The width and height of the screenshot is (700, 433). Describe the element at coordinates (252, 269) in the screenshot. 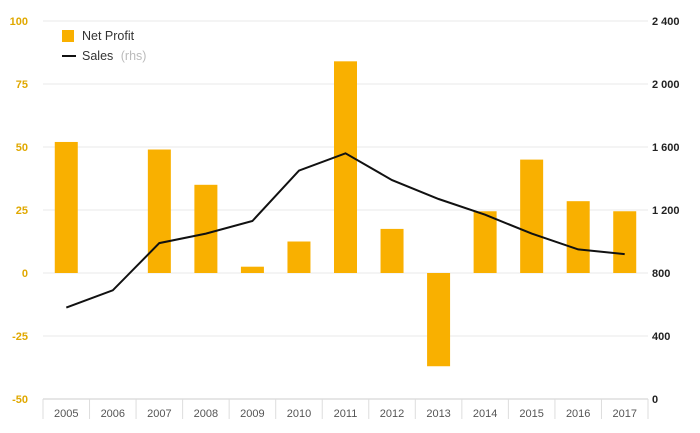

I see `bar-2009` at that location.